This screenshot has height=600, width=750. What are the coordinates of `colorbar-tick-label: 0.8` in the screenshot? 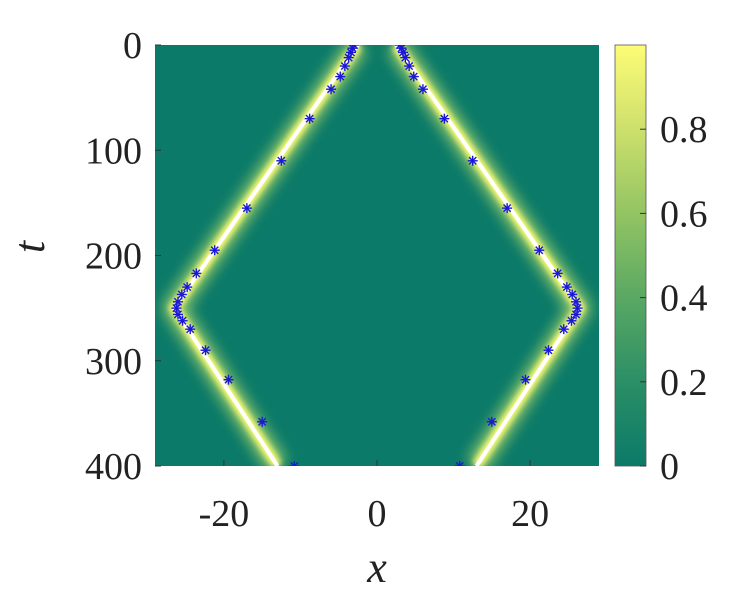 It's located at (684, 130).